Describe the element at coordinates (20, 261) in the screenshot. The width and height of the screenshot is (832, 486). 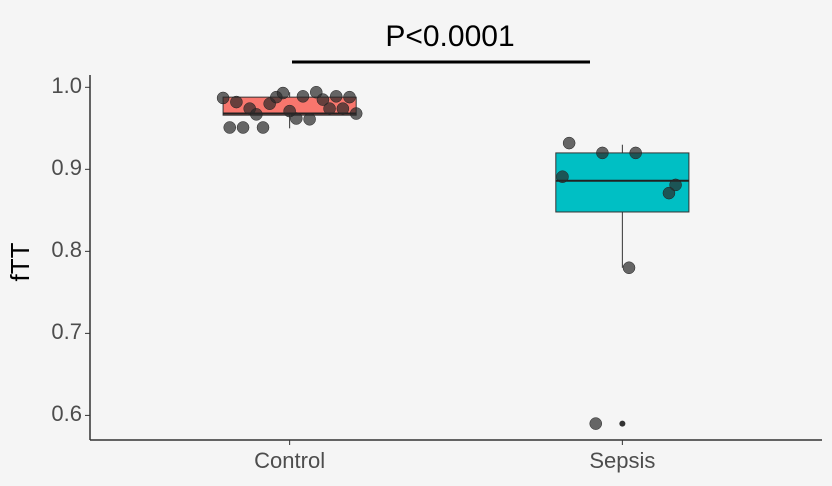
I see `y-axis-label: fTT` at that location.